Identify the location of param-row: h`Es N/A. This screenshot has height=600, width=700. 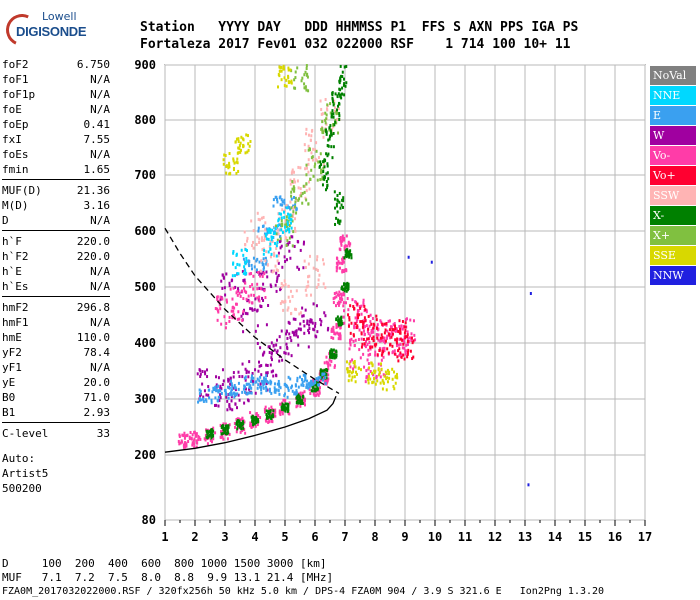
(56, 286).